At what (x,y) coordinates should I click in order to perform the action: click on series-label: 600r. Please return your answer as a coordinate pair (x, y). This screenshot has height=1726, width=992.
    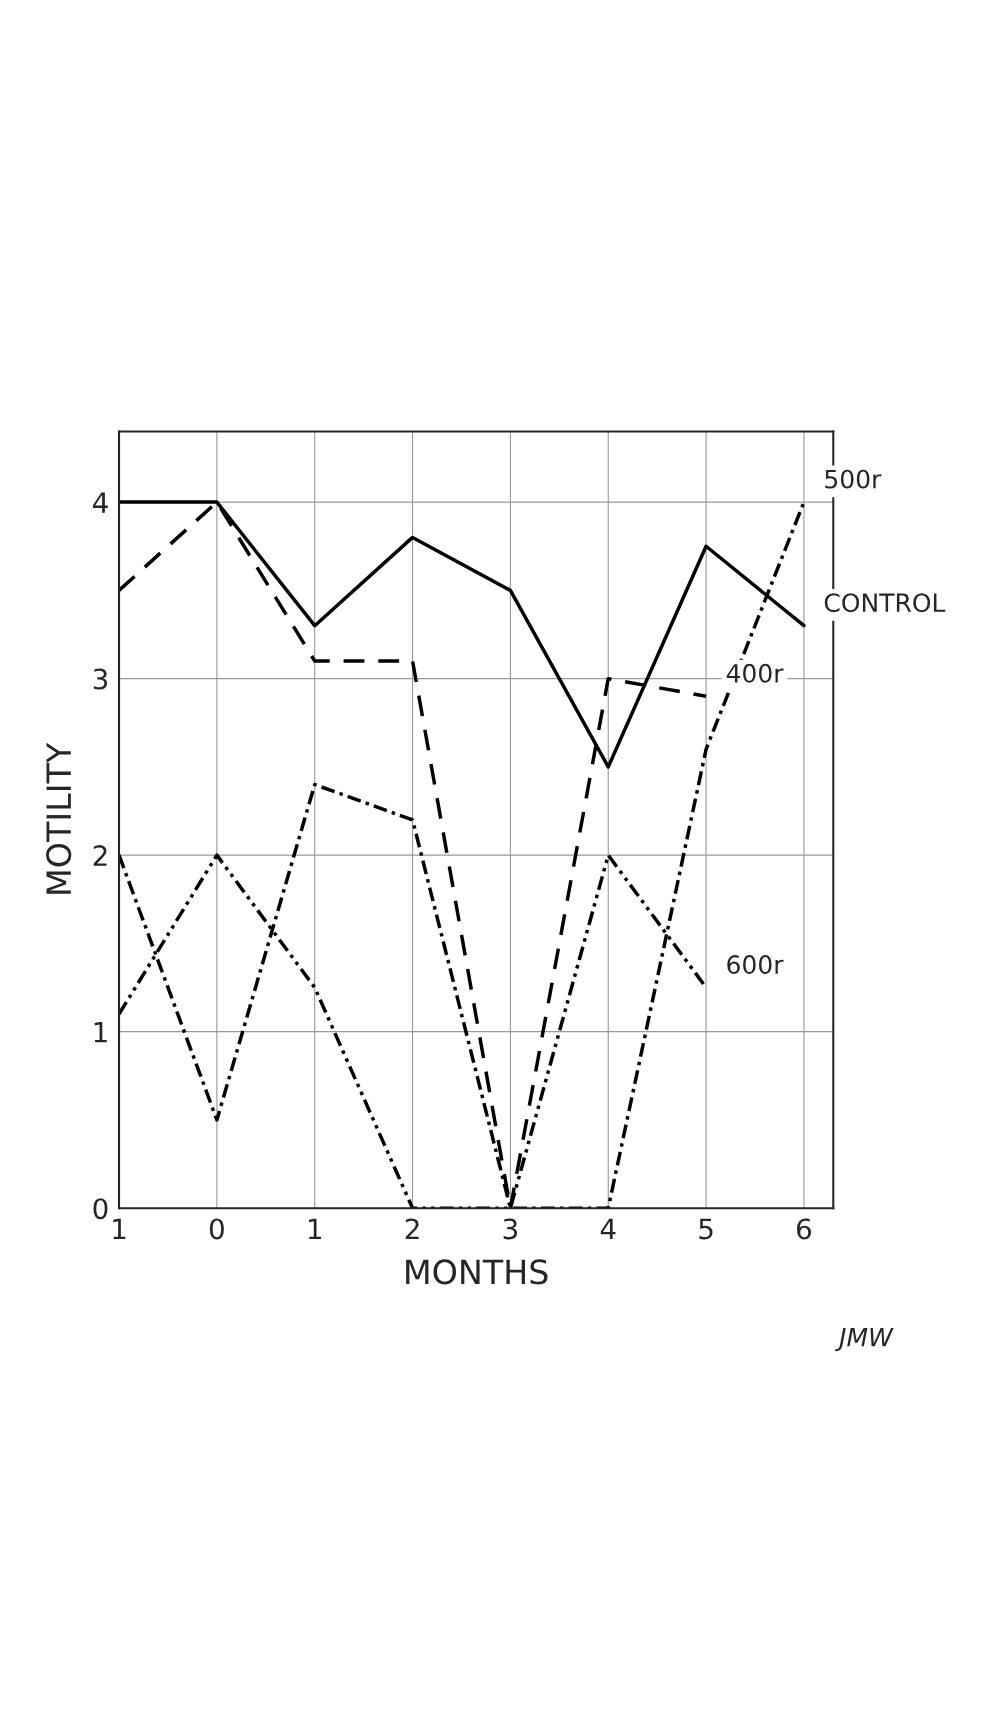
    Looking at the image, I should click on (755, 965).